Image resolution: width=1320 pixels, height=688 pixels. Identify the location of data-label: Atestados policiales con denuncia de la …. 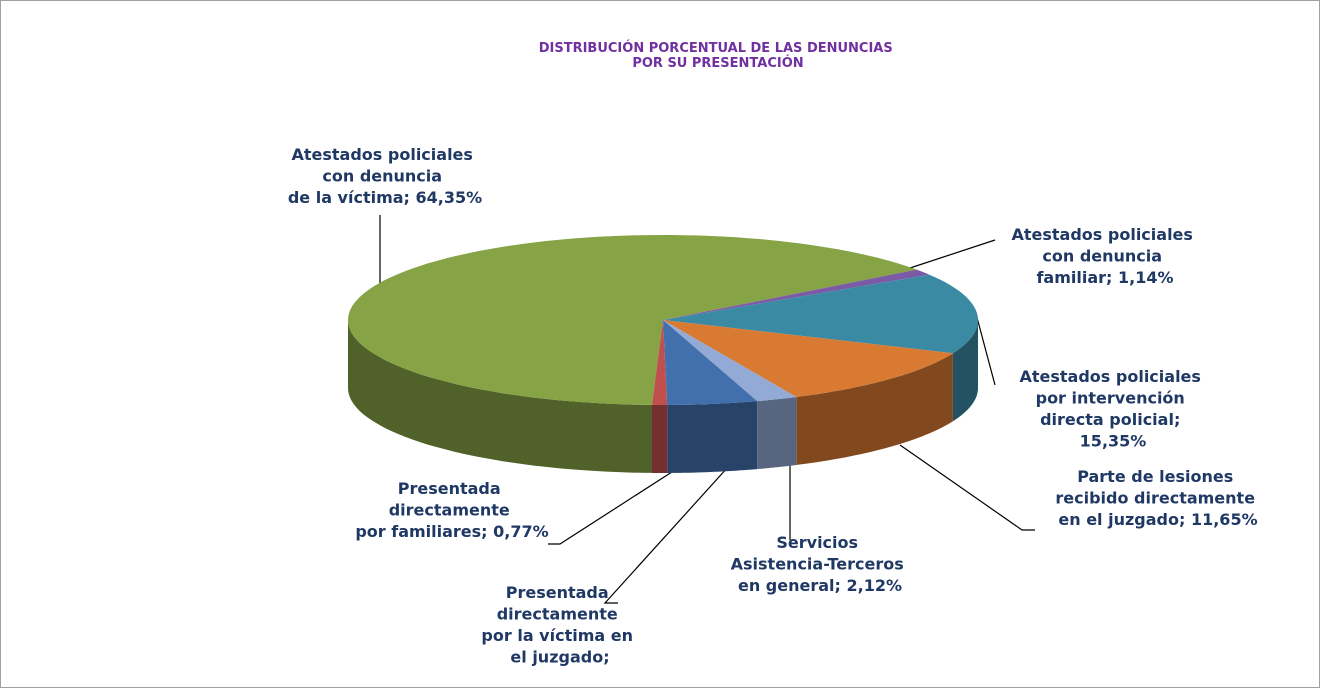
(385, 176).